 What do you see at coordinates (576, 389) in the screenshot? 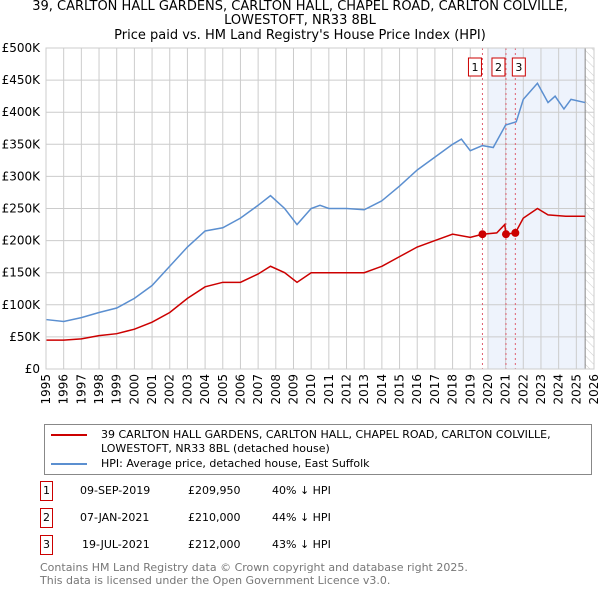
I see `x-tick-label: 2025` at bounding box center [576, 389].